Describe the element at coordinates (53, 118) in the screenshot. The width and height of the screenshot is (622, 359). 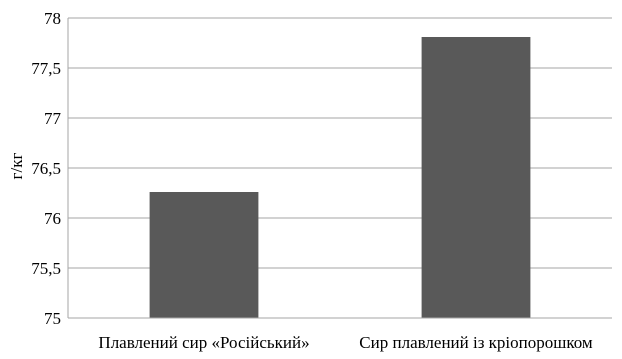
I see `y-tick-label: 77` at that location.